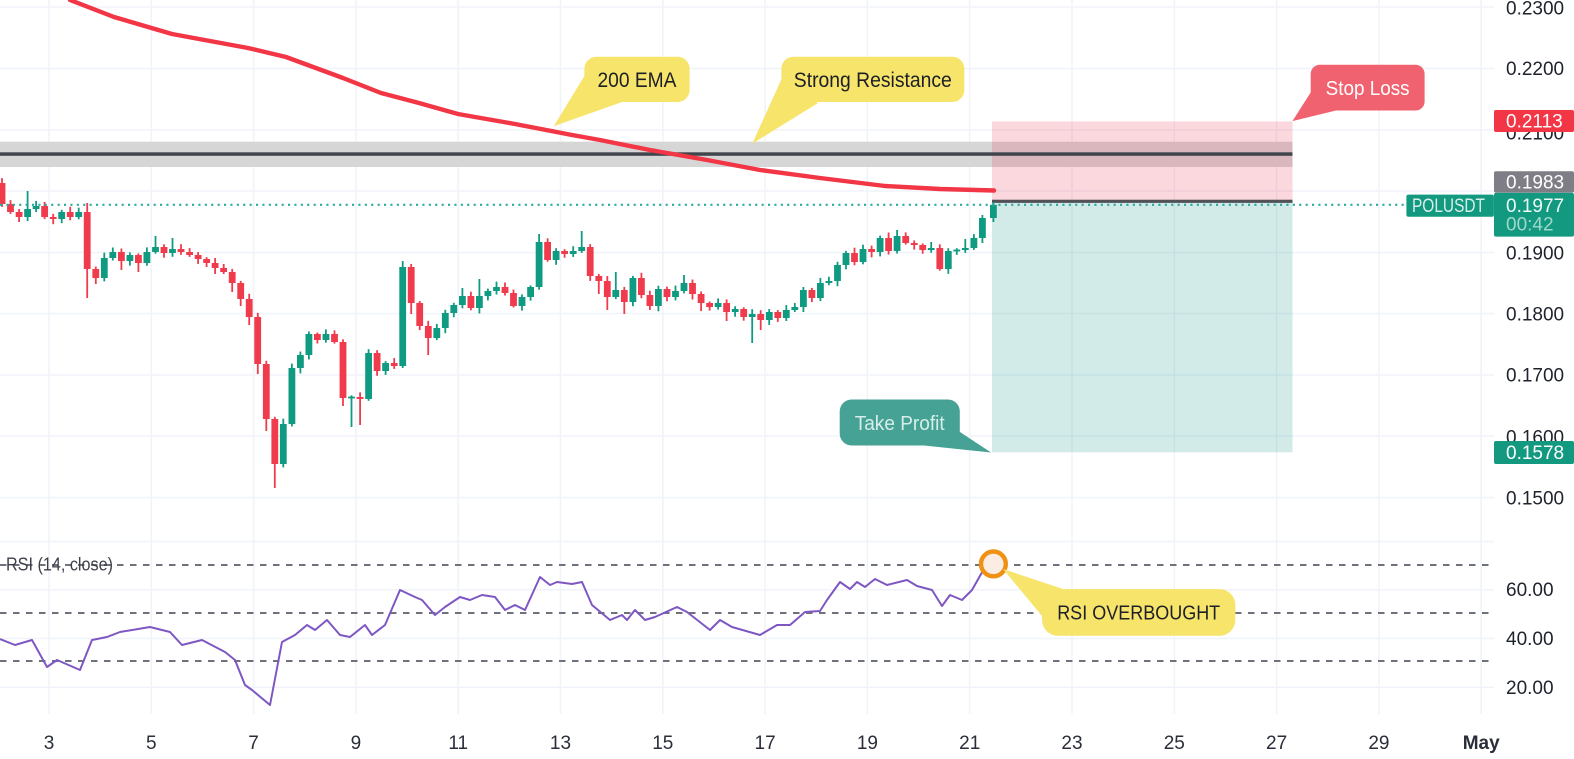 The height and width of the screenshot is (759, 1574). I want to click on svg-text: May, so click(1481, 743).